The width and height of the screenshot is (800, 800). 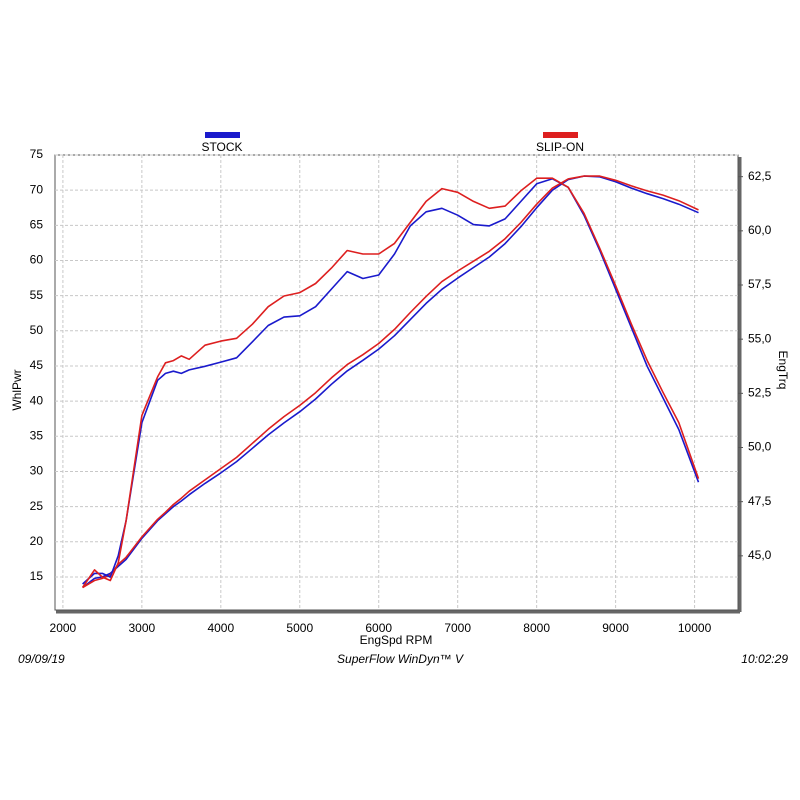 I want to click on x-axis-label: EngSpd RPM, so click(x=396, y=640).